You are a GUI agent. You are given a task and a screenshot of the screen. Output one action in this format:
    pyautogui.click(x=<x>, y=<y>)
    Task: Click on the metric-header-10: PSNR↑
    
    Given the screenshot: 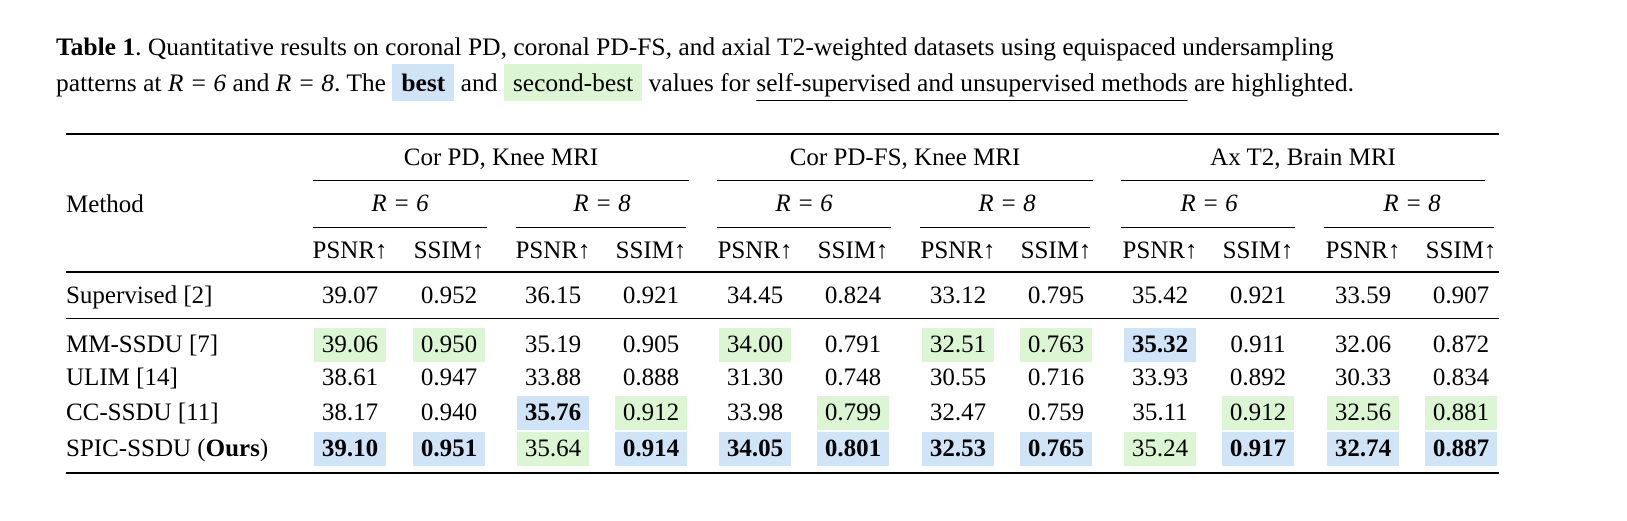 What is the action you would take?
    pyautogui.click(x=1363, y=251)
    